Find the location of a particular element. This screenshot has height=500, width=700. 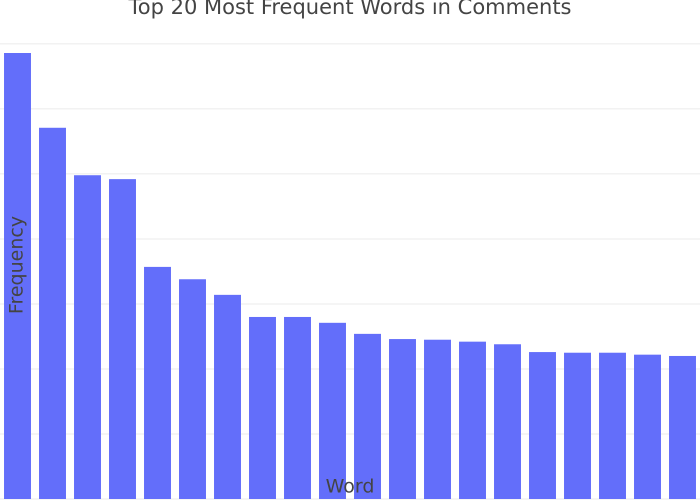

y-axis-label: Frequency is located at coordinates (17, 265).